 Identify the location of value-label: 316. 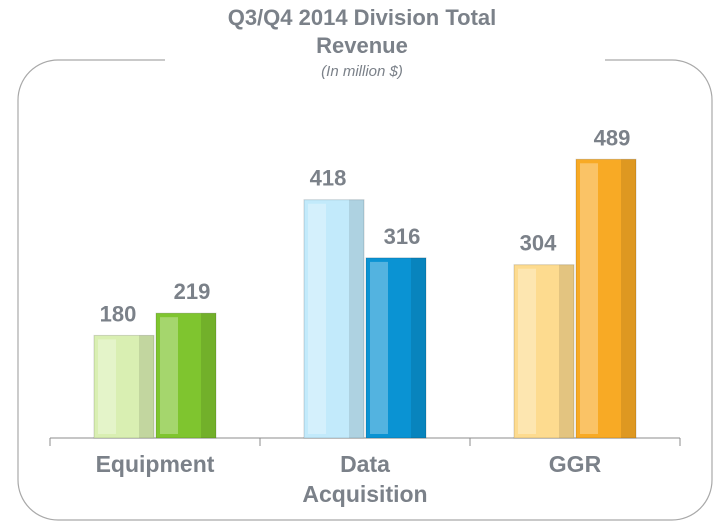
(402, 236).